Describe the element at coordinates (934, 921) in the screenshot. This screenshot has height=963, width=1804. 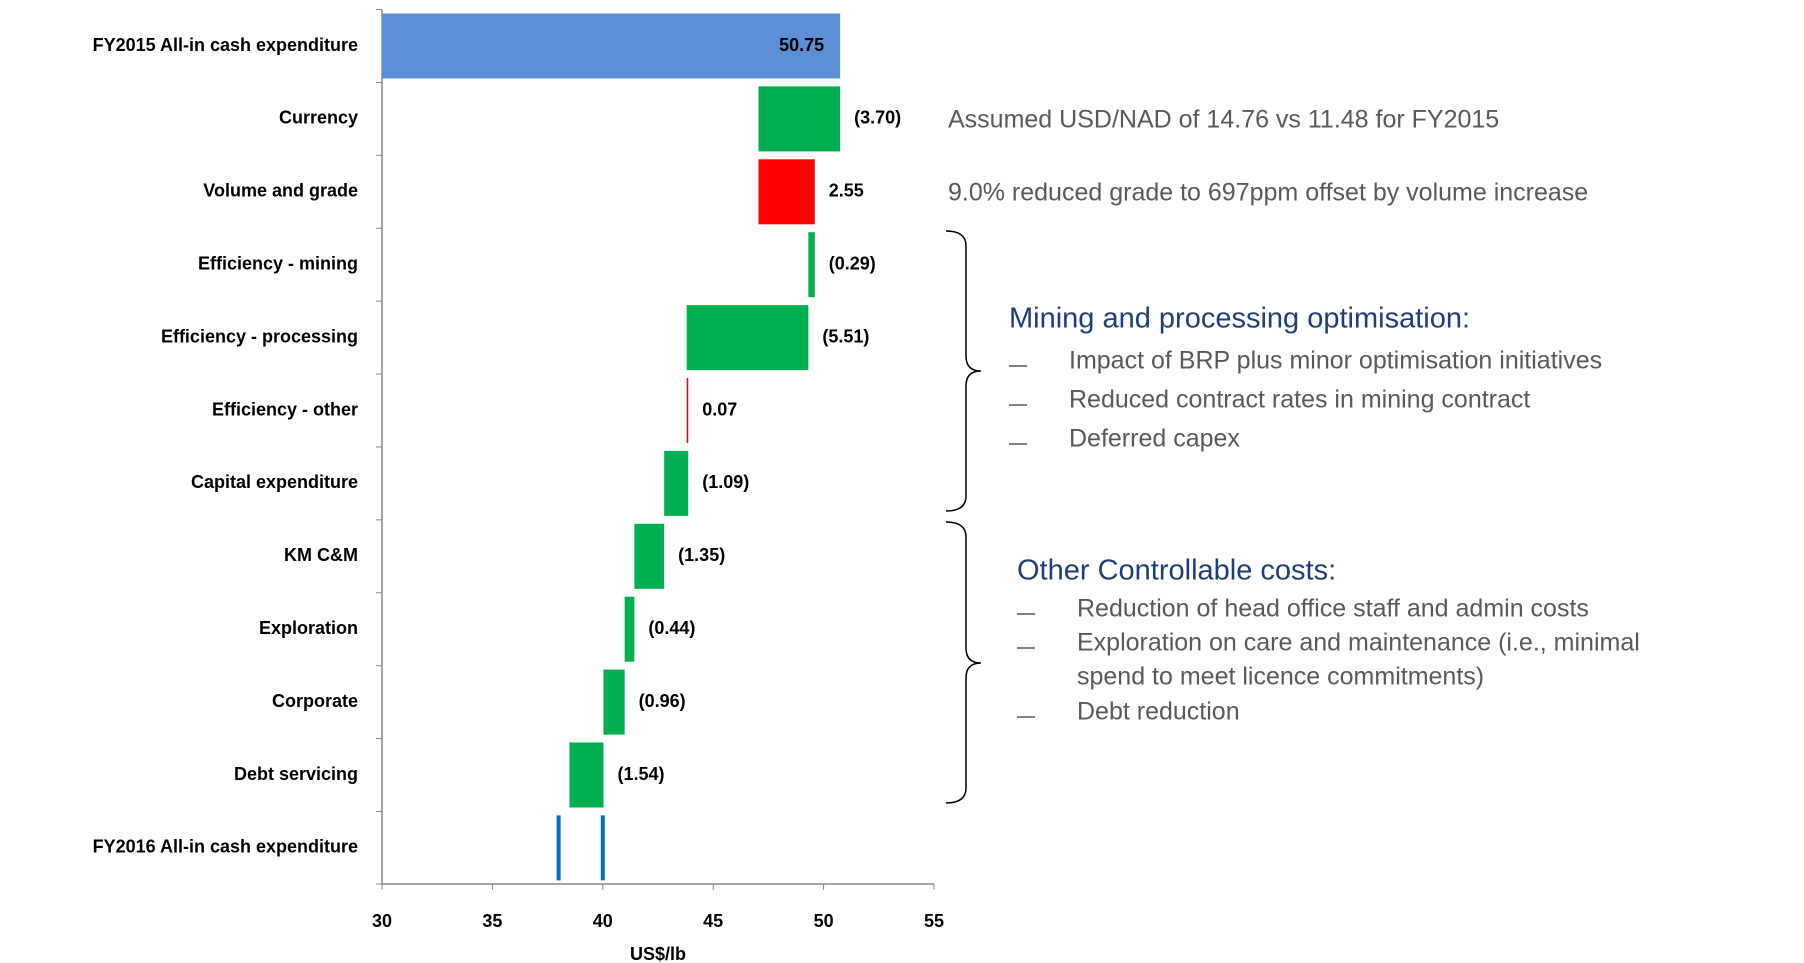
I see `x-tick-label: 55` at that location.